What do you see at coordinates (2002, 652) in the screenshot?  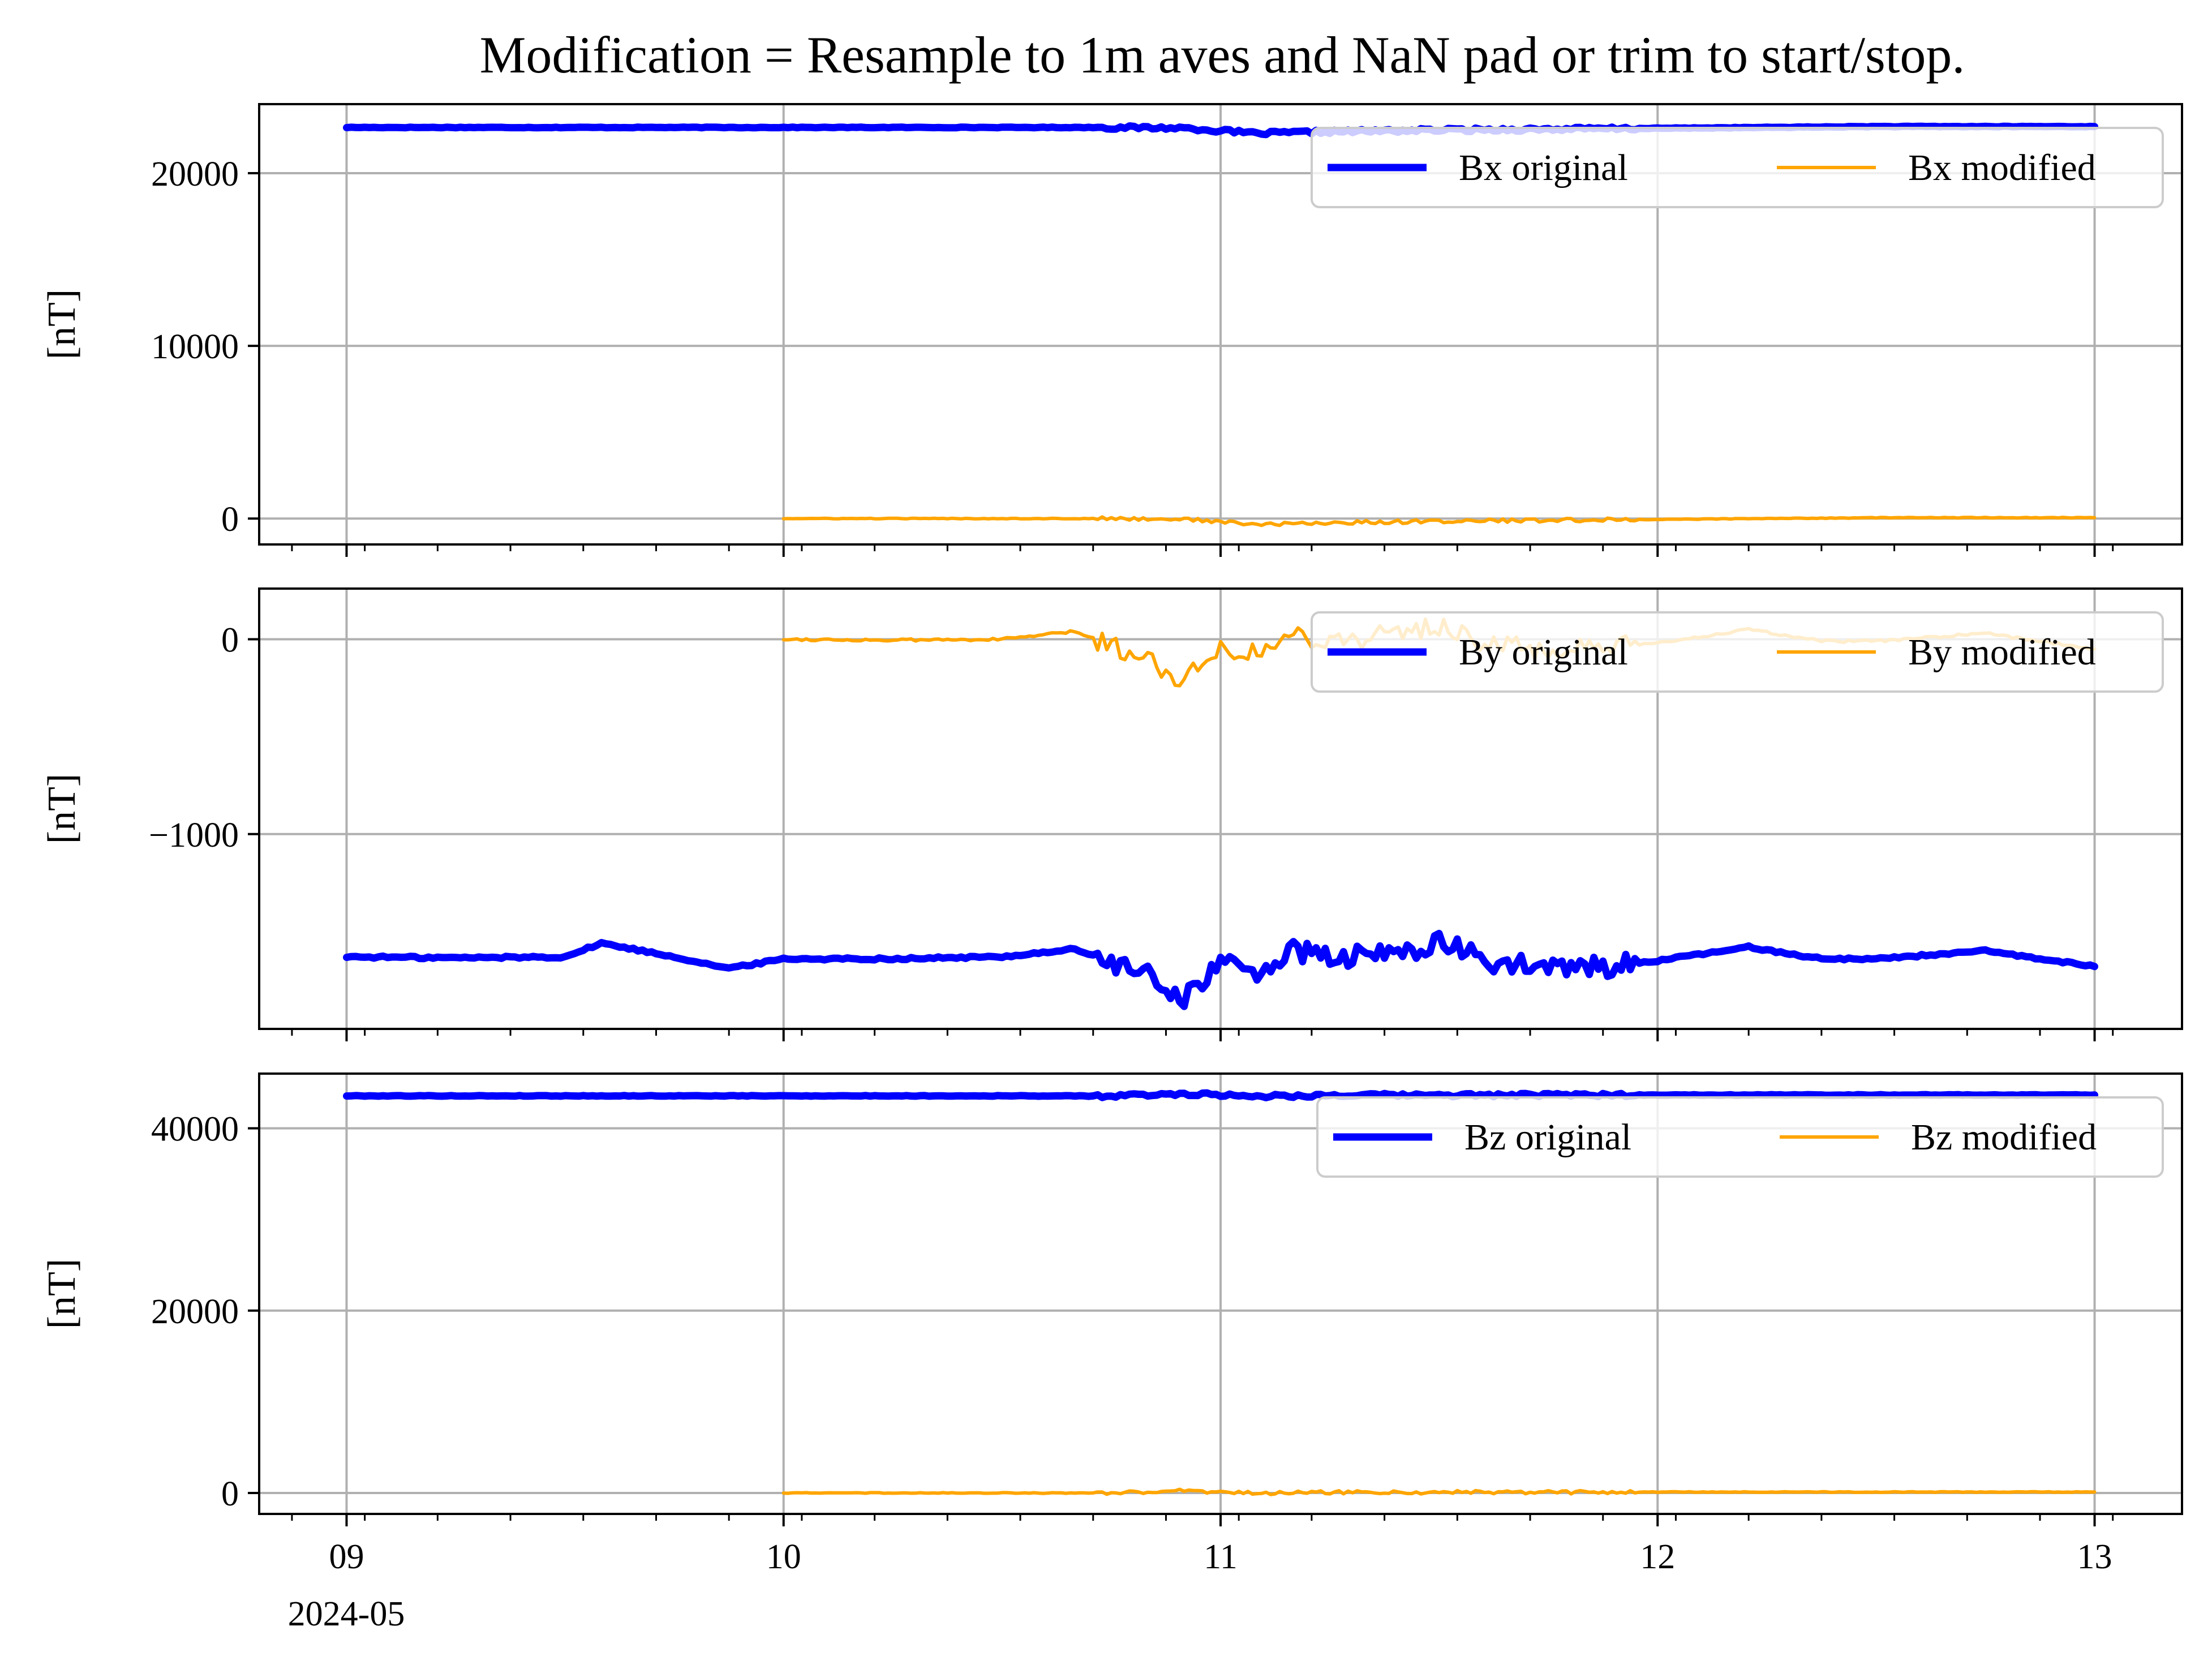 I see `legend-label: By modified` at bounding box center [2002, 652].